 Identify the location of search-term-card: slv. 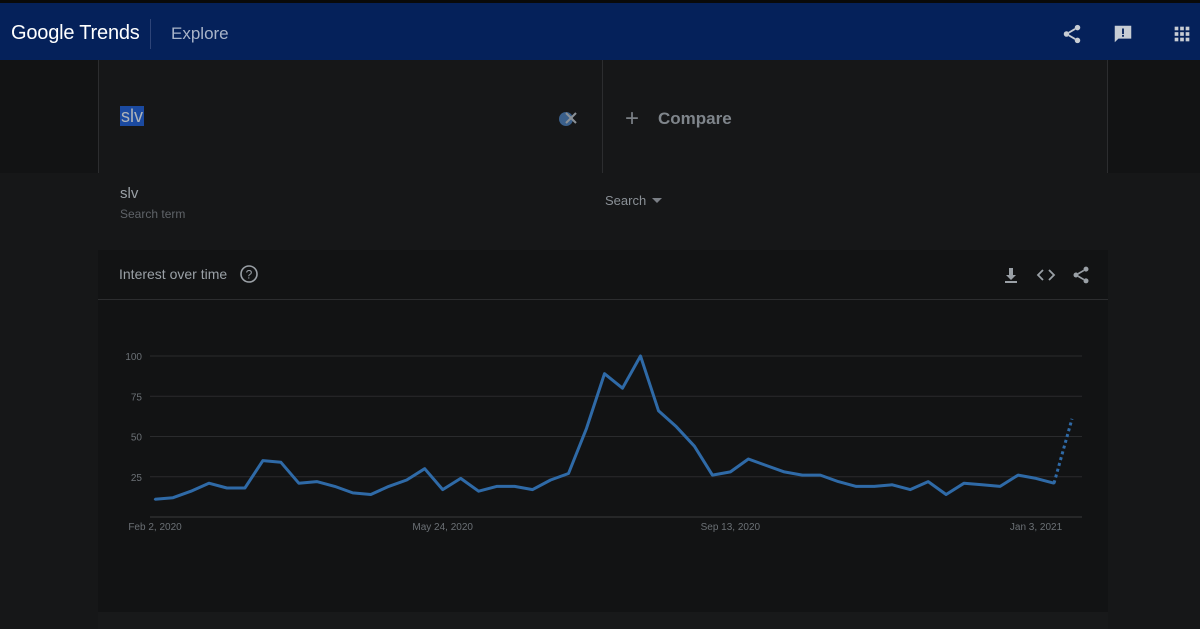
(350, 116).